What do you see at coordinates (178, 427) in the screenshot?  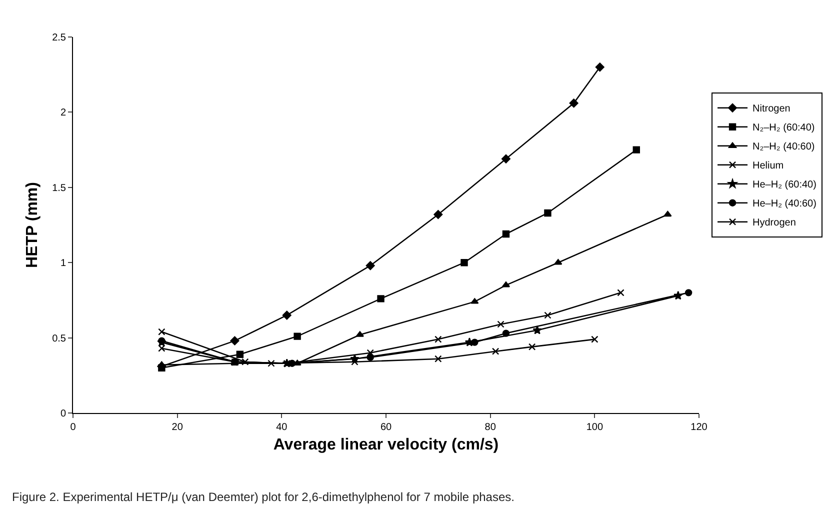 I see `x-tick-label: 20` at bounding box center [178, 427].